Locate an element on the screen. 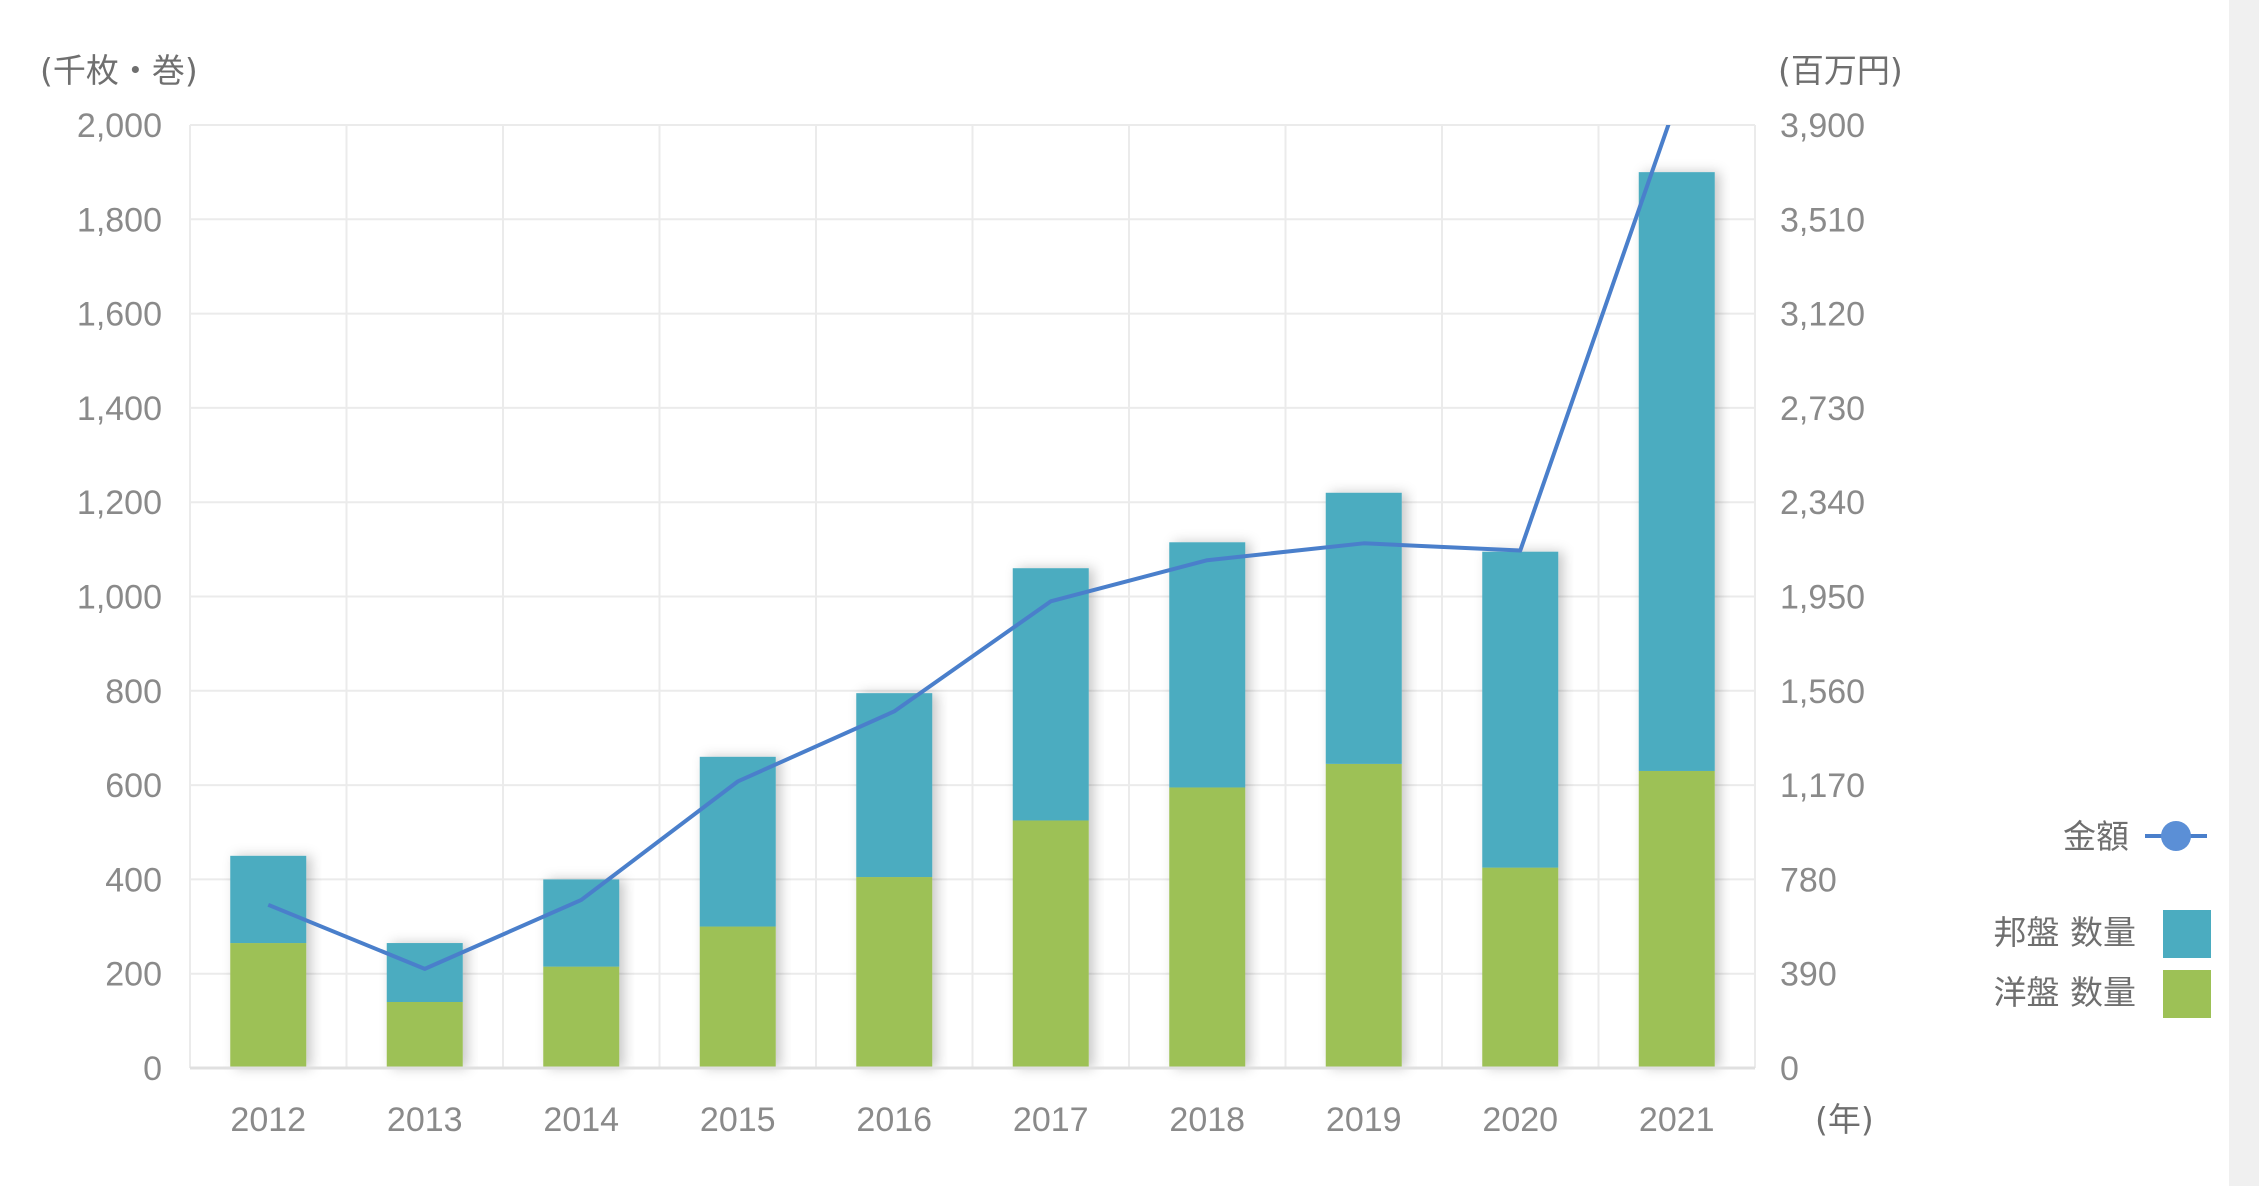 The image size is (2259, 1186). y-left-tick-label: 400 is located at coordinates (133, 880).